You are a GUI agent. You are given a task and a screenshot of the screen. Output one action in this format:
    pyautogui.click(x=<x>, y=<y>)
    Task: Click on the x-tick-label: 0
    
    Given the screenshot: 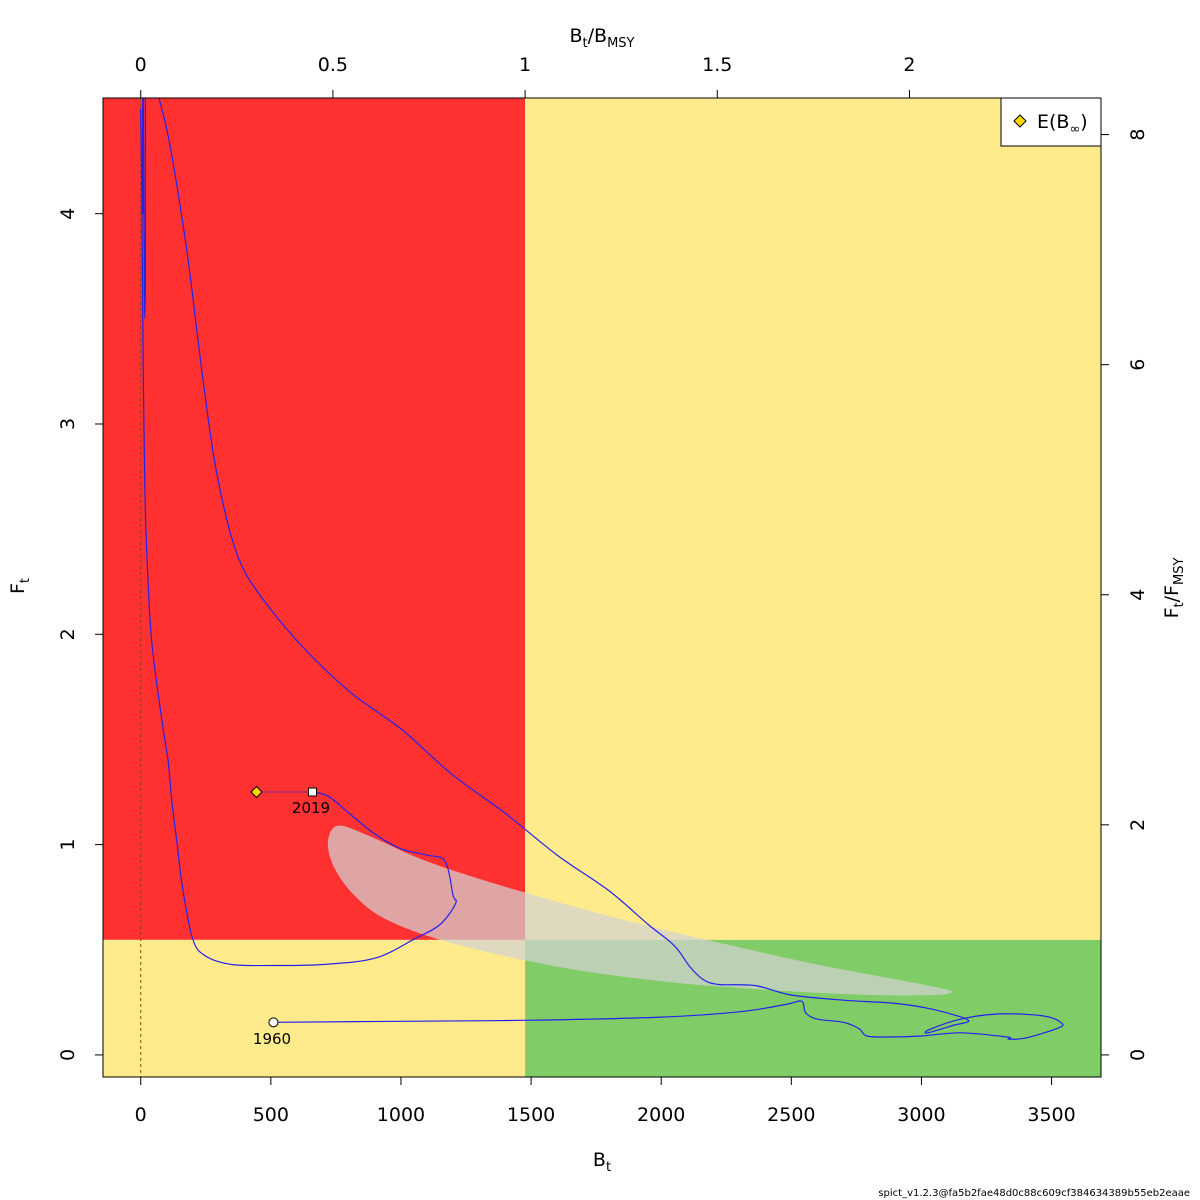 What is the action you would take?
    pyautogui.click(x=141, y=1115)
    